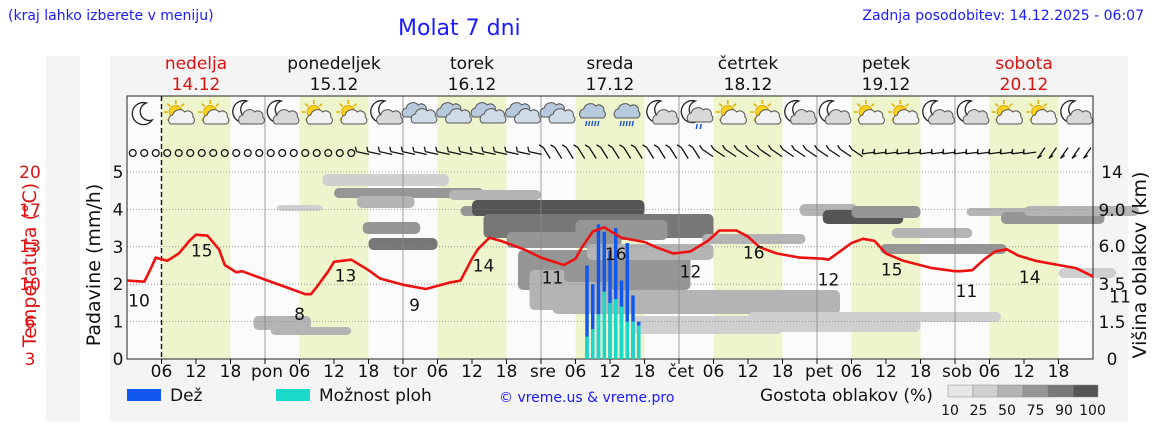 The image size is (1152, 443). What do you see at coordinates (1111, 211) in the screenshot?
I see `cloud-height-tick-label: 9.0` at bounding box center [1111, 211].